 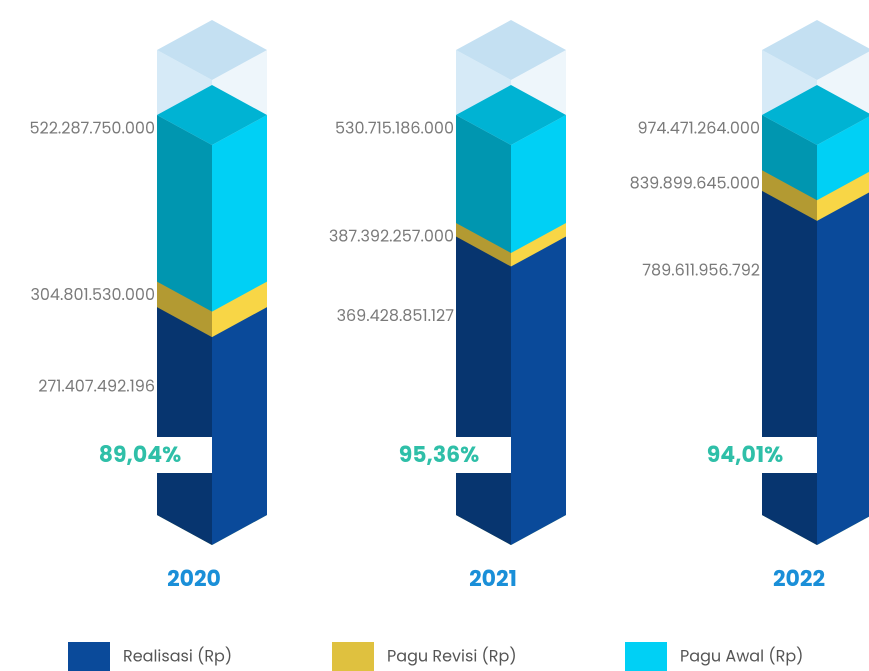 What do you see at coordinates (92, 127) in the screenshot?
I see `value-label: 522.287.750.000` at bounding box center [92, 127].